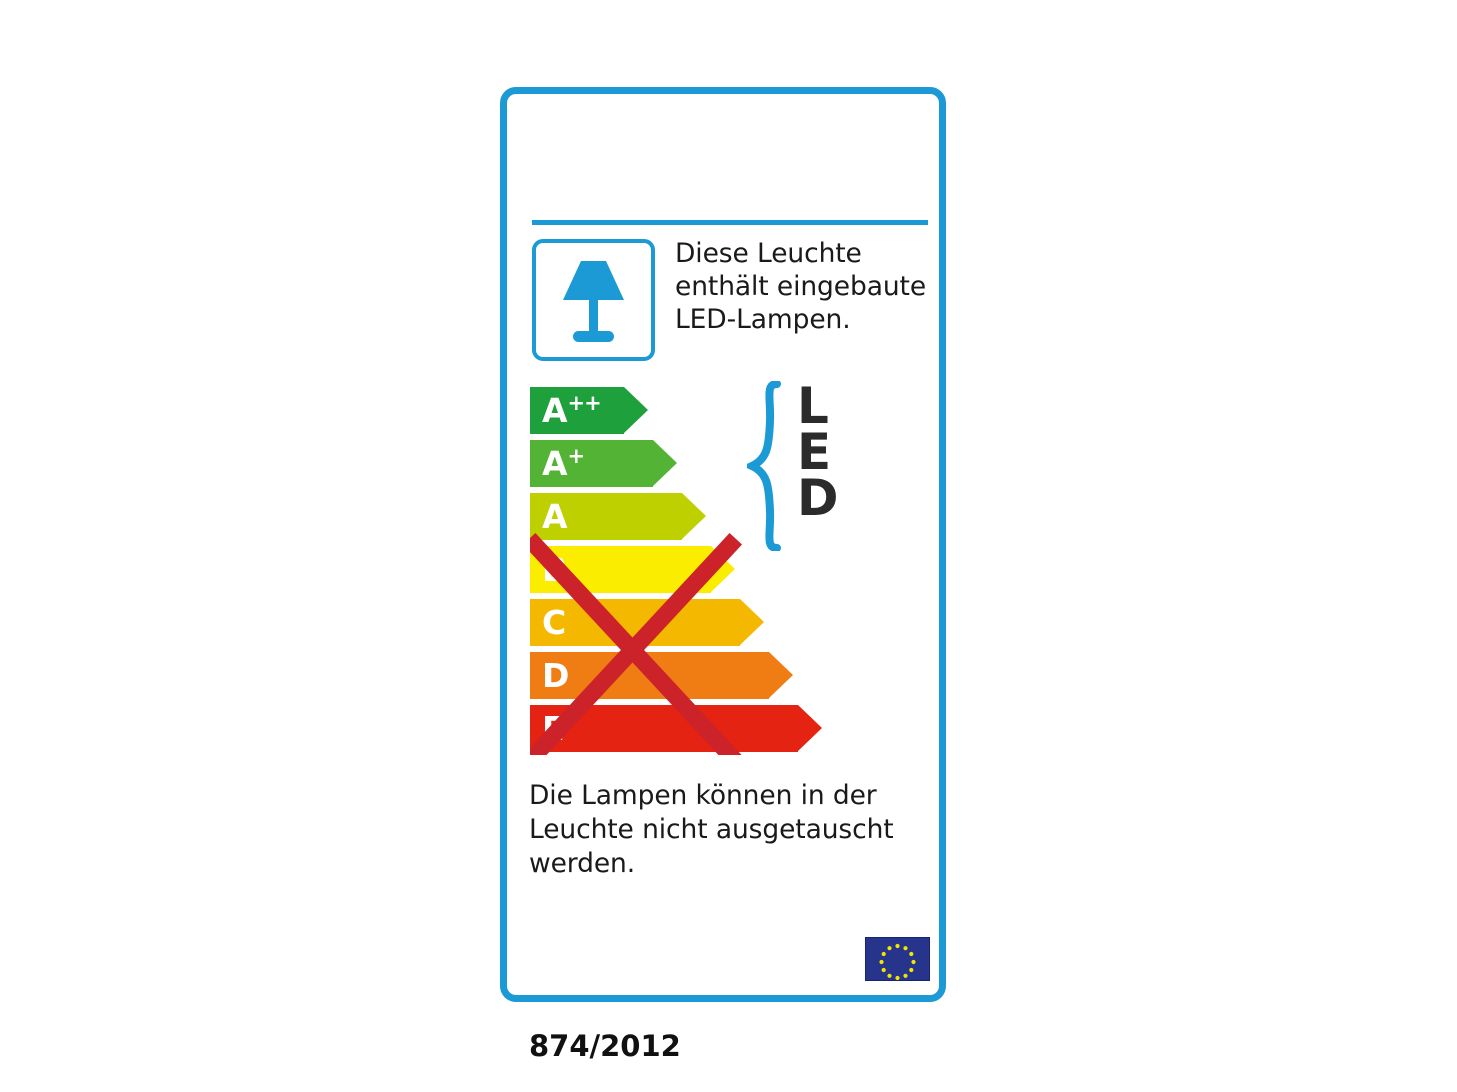  I want to click on energy-bar-label: D, so click(556, 675).